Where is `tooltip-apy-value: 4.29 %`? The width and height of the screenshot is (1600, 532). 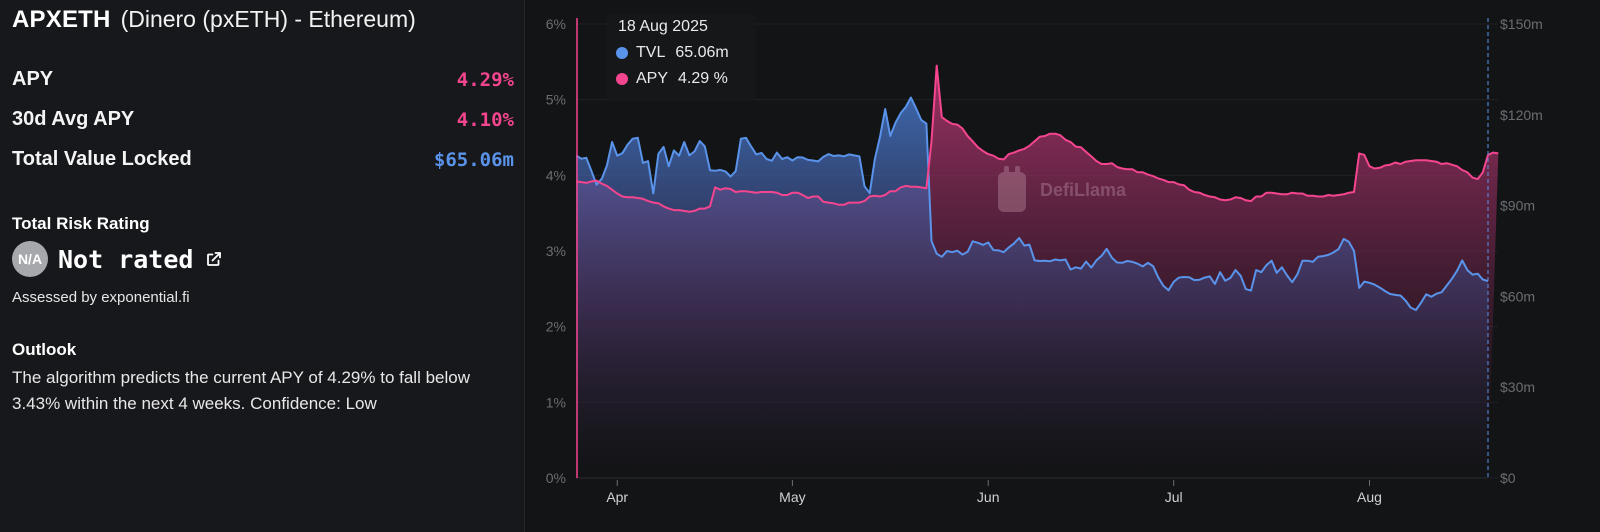 tooltip-apy-value: 4.29 % is located at coordinates (703, 78).